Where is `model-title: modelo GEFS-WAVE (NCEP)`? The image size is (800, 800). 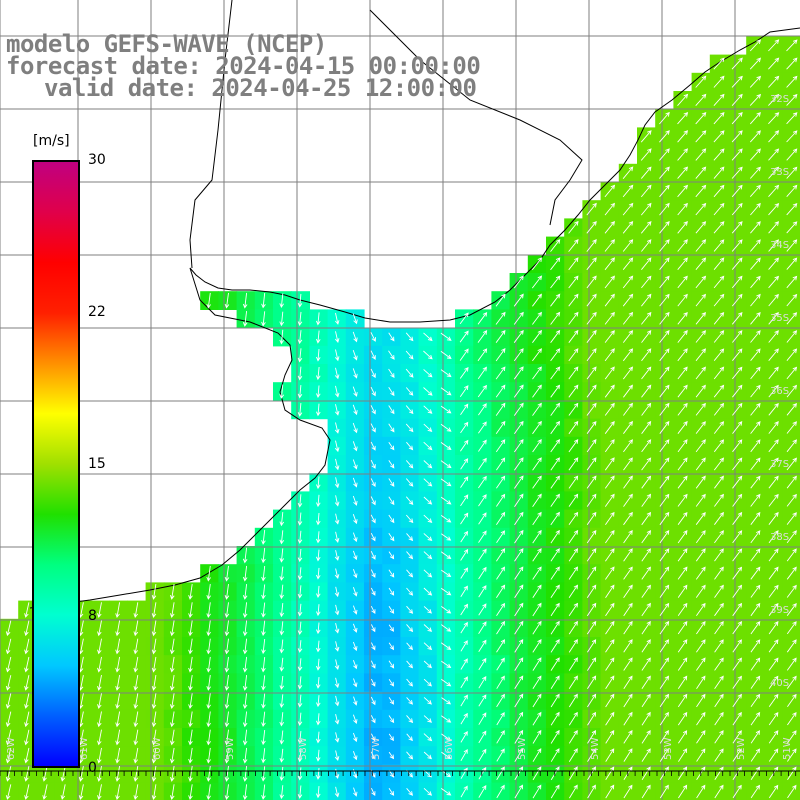
model-title: modelo GEFS-WAVE (NCEP) is located at coordinates (166, 44).